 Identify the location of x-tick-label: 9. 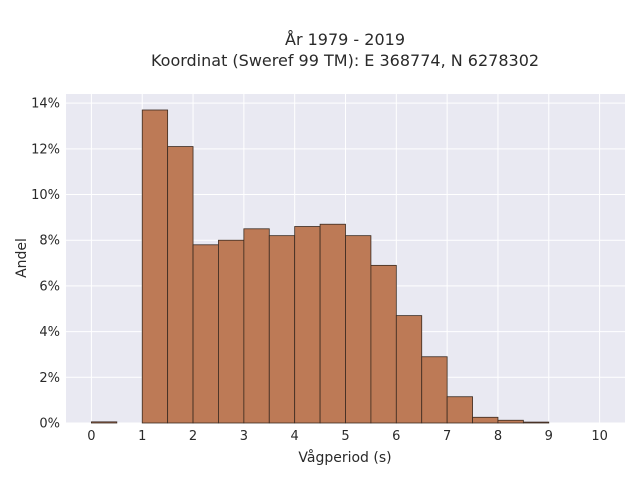
(549, 436).